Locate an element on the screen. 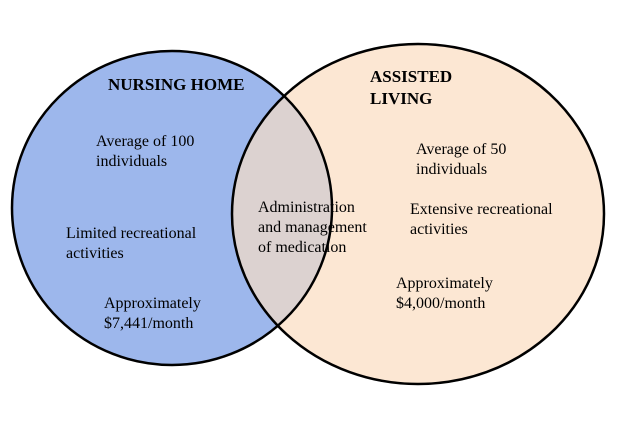 The image size is (624, 422). nursing-home-capacity: Average of 100 individuals is located at coordinates (145, 152).